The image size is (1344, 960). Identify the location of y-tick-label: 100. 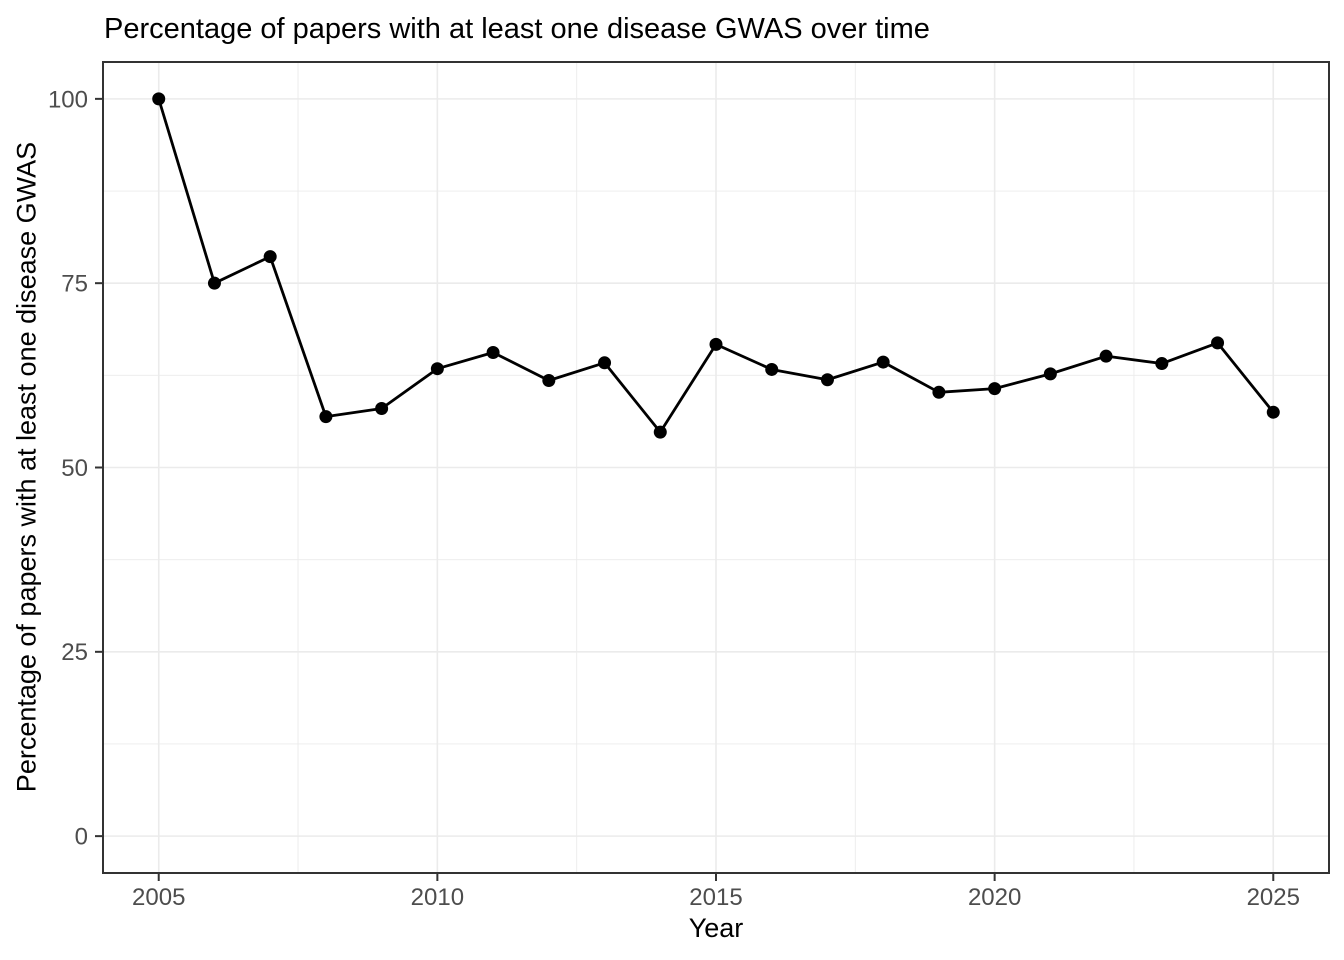
(68, 99).